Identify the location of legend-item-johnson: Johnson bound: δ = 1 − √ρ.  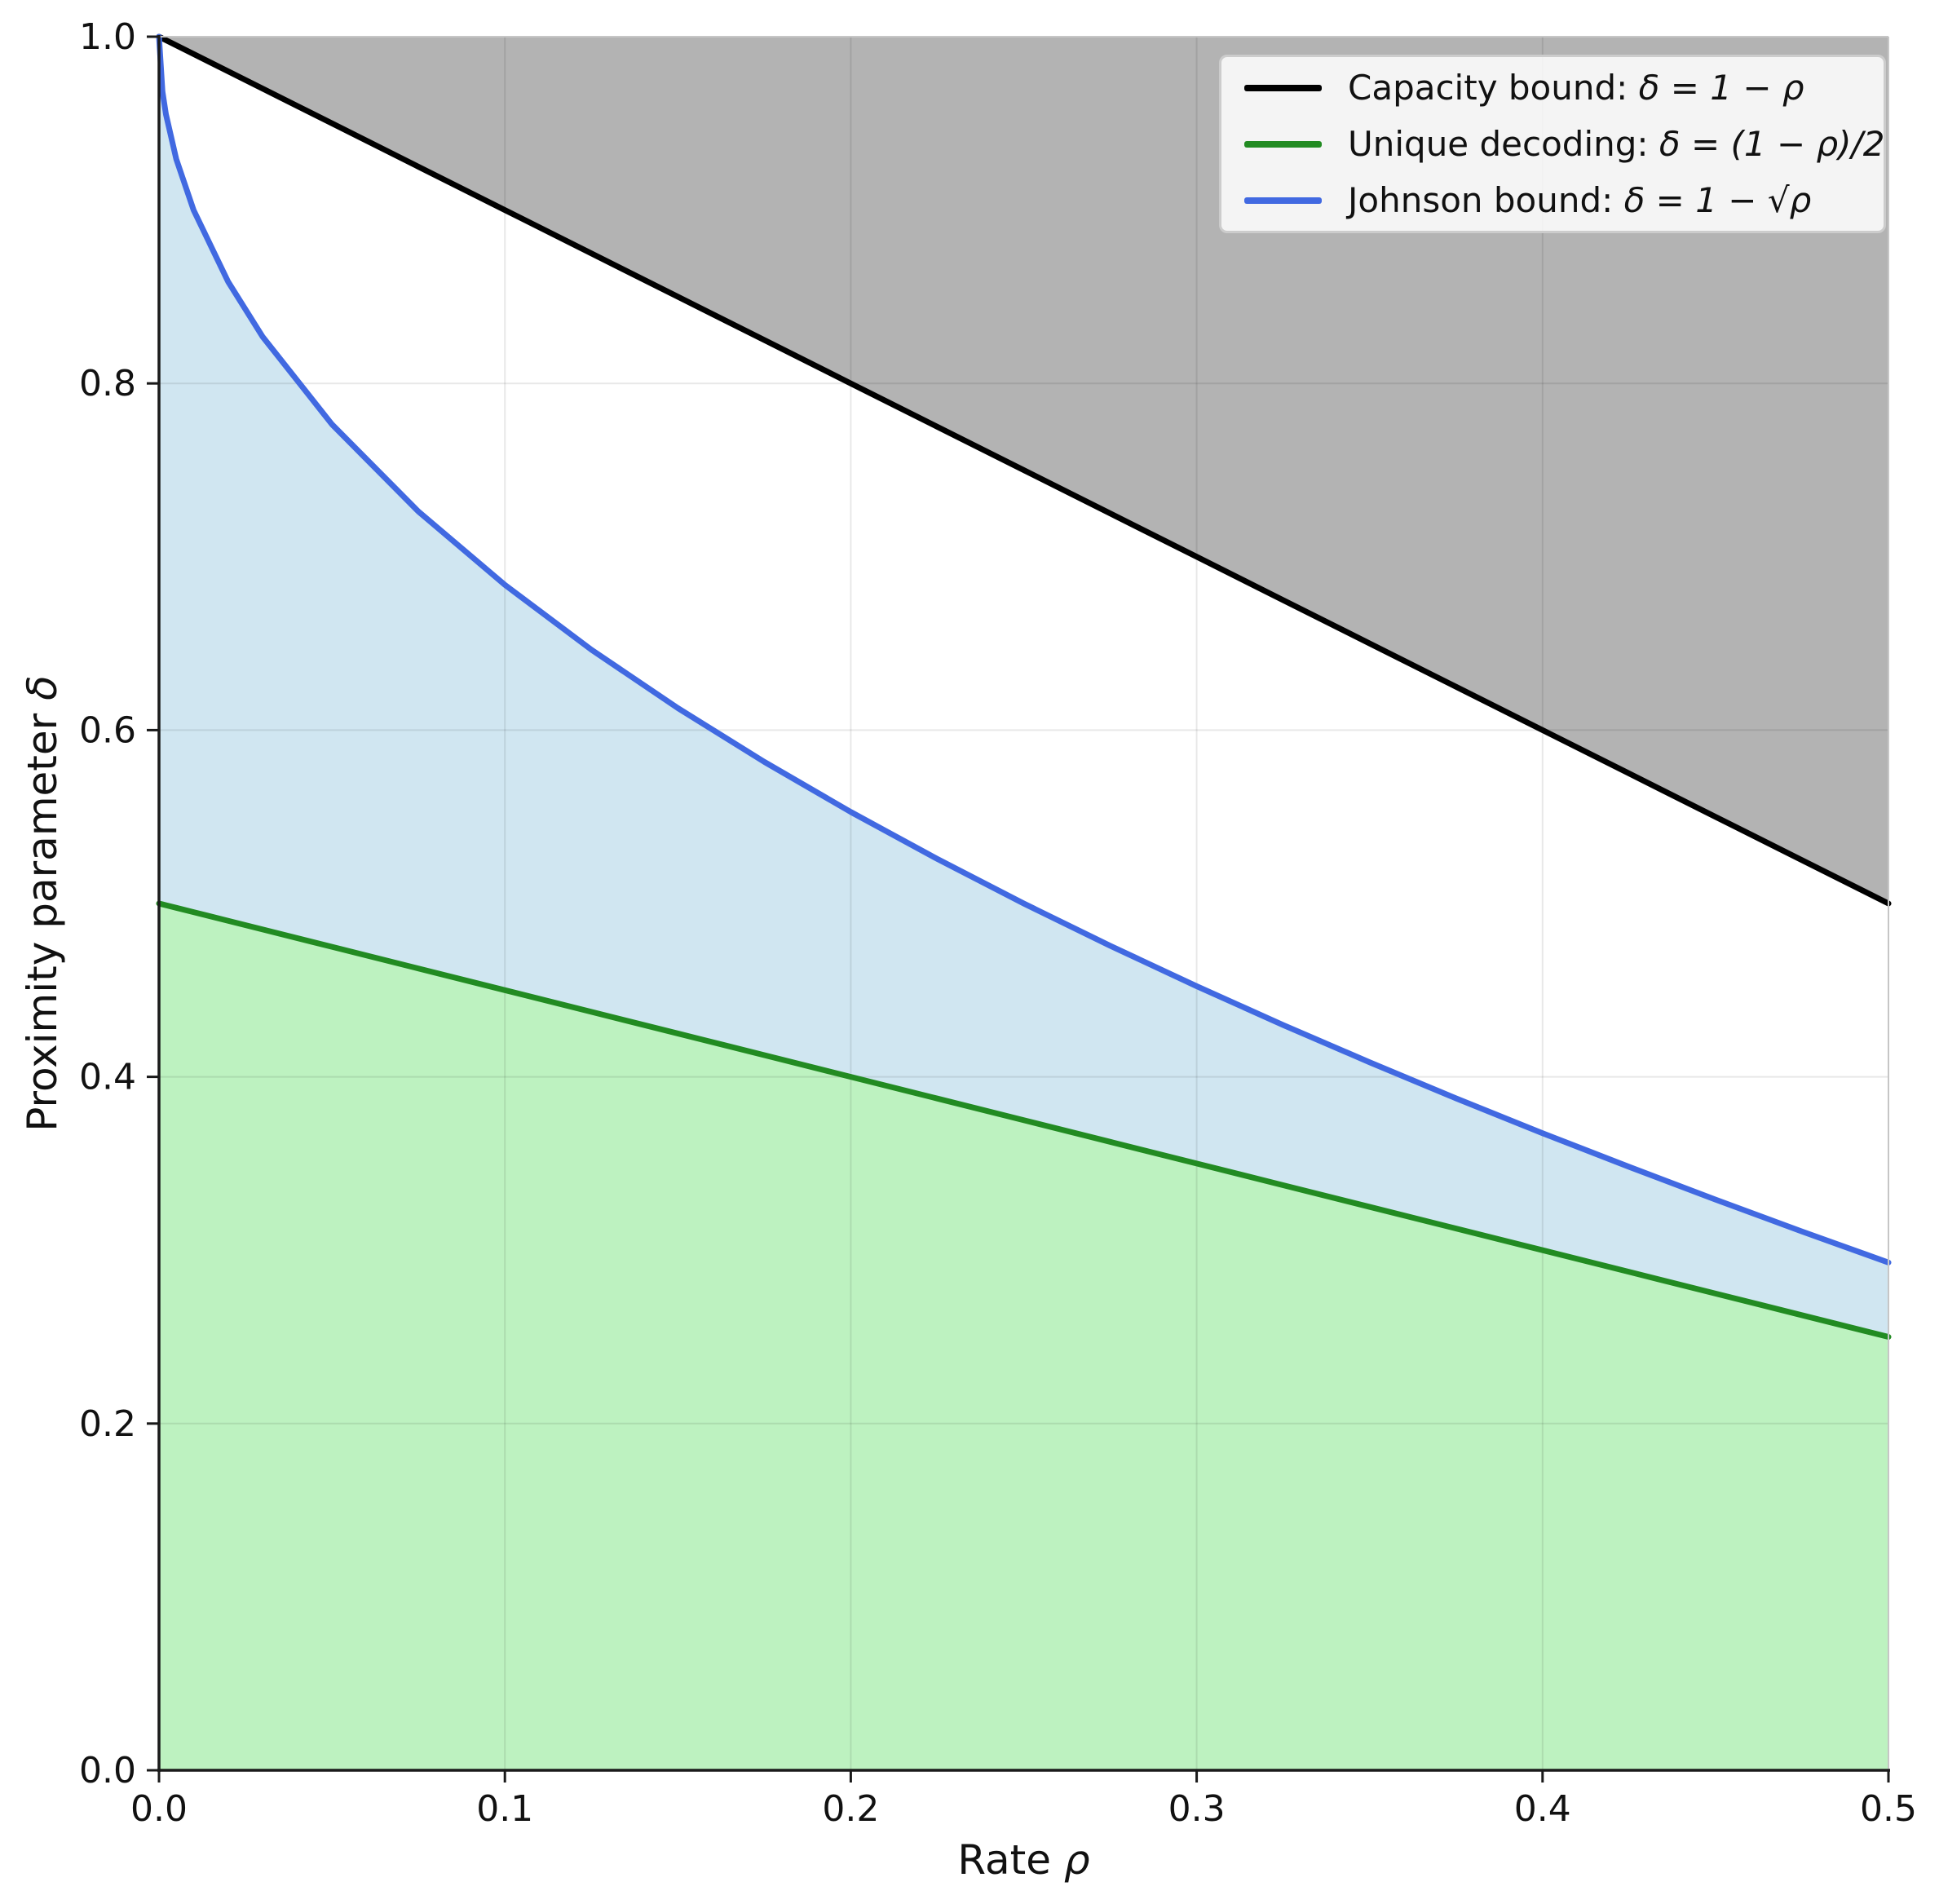
(1555, 200).